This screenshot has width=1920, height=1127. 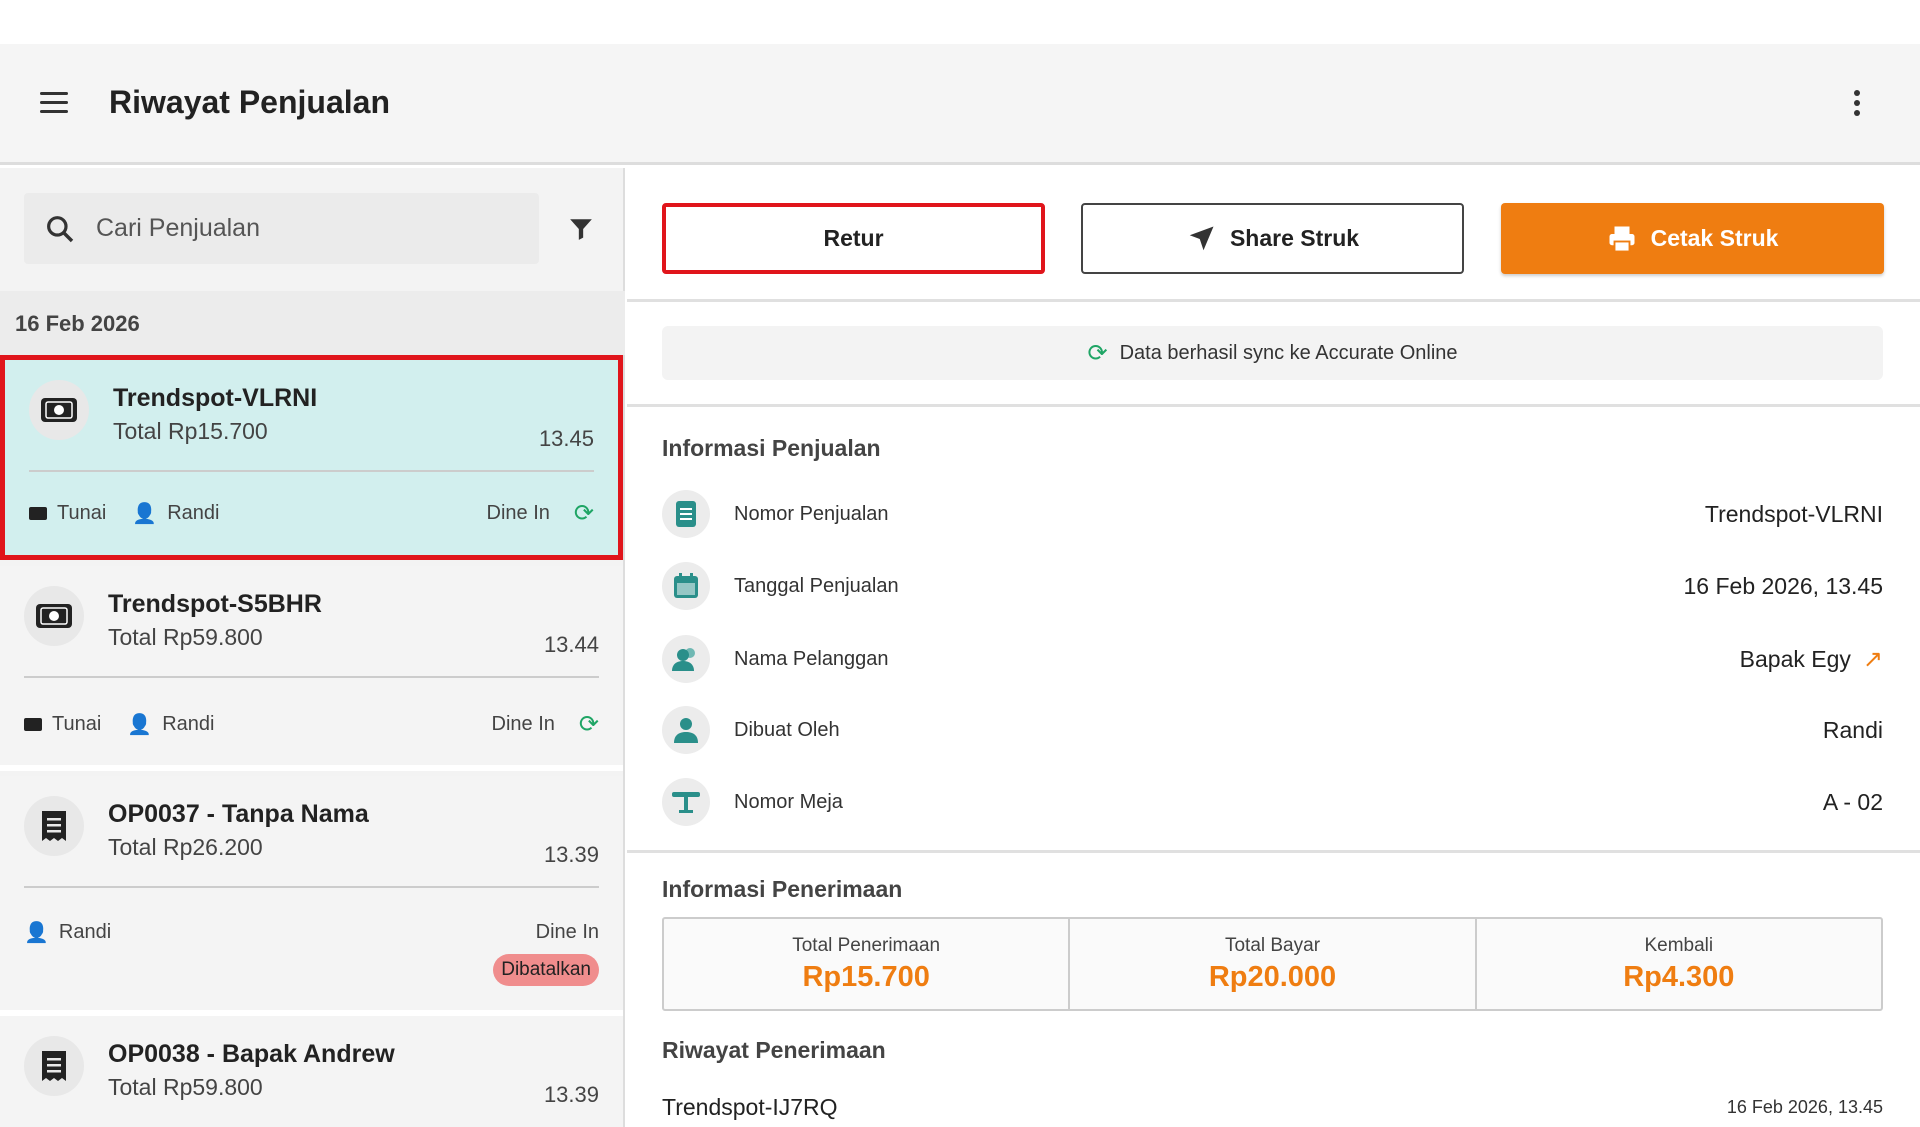 I want to click on printer-icon, so click(x=1622, y=239).